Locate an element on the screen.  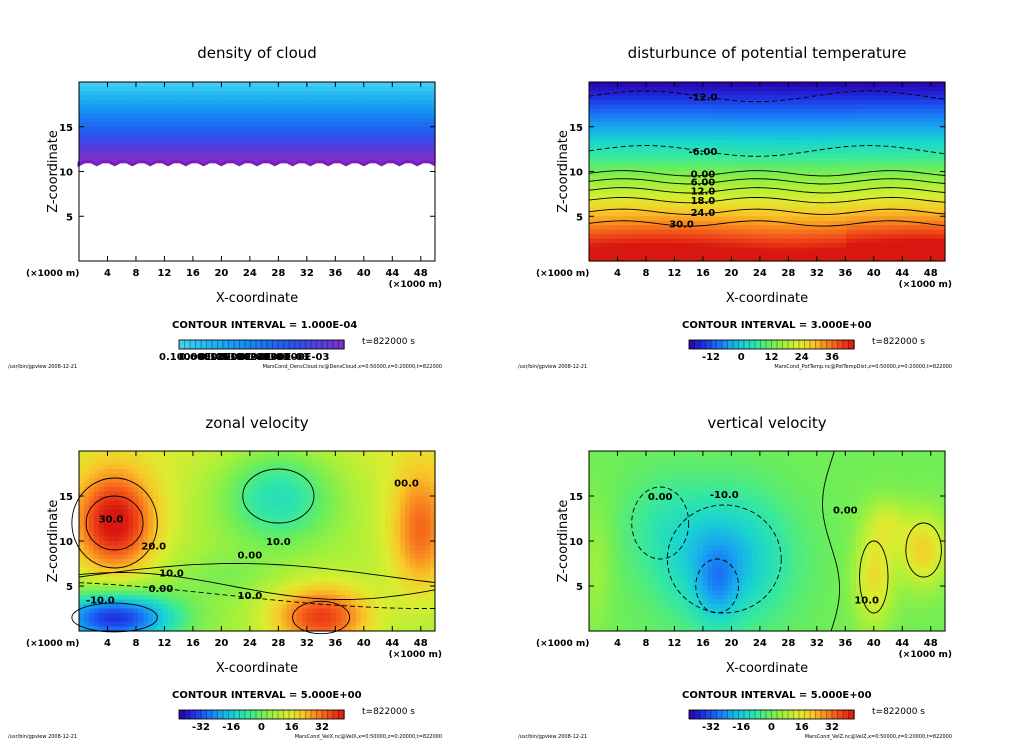
y-tick-label: 10 is located at coordinates (576, 542).